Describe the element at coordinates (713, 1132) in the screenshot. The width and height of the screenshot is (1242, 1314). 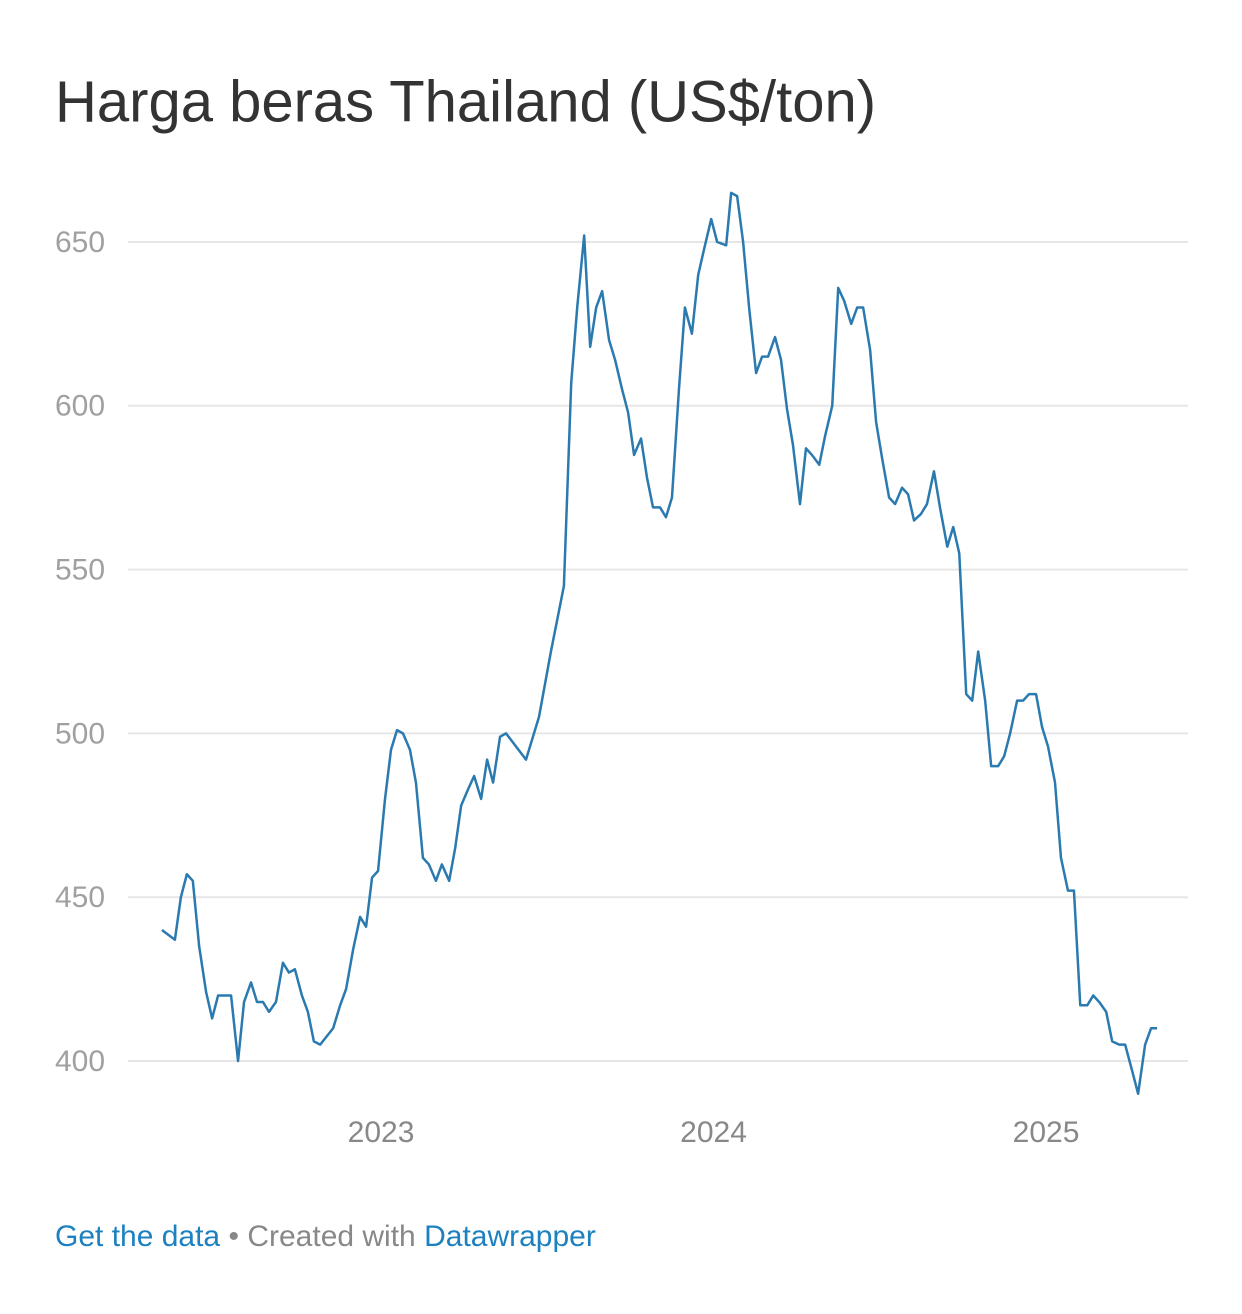
I see `x-tick-label: 2024` at that location.